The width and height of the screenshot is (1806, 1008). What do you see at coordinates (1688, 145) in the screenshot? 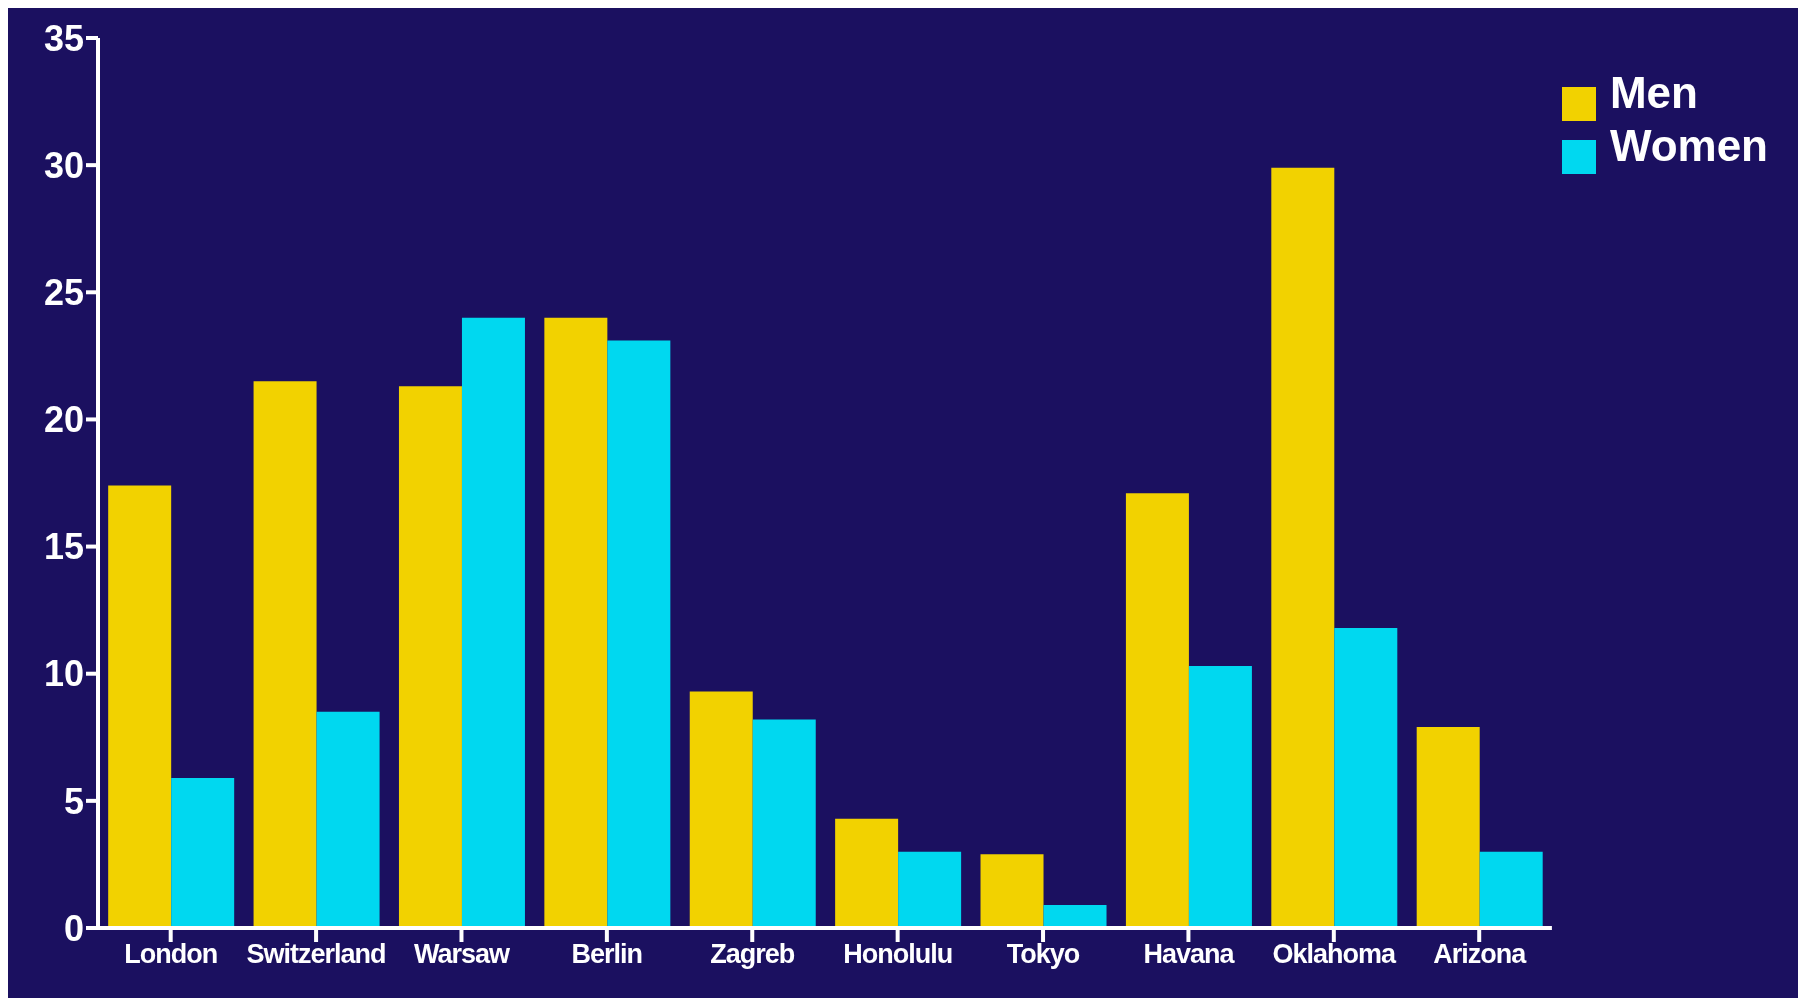
I see `legend-label: Women` at bounding box center [1688, 145].